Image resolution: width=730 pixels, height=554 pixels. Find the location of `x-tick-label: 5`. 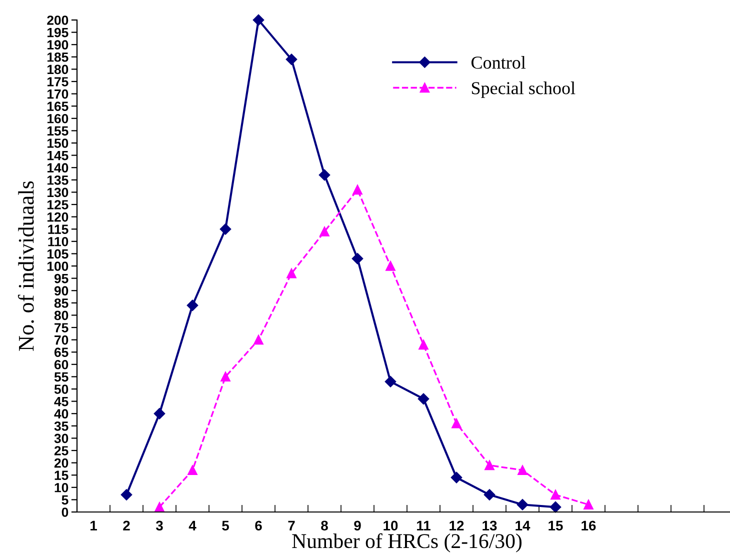

x-tick-label: 5 is located at coordinates (225, 525).